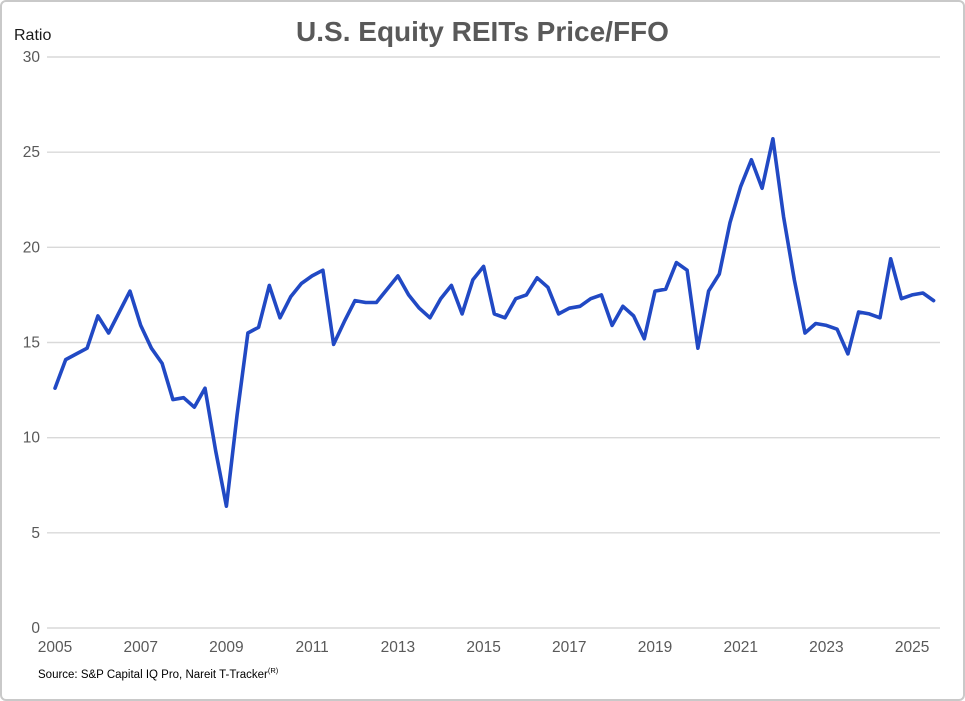  I want to click on x-tick-label: 2005, so click(55, 647).